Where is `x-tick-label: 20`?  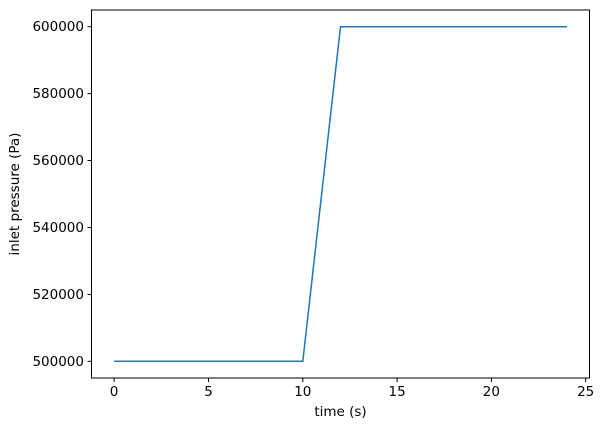 x-tick-label: 20 is located at coordinates (491, 392).